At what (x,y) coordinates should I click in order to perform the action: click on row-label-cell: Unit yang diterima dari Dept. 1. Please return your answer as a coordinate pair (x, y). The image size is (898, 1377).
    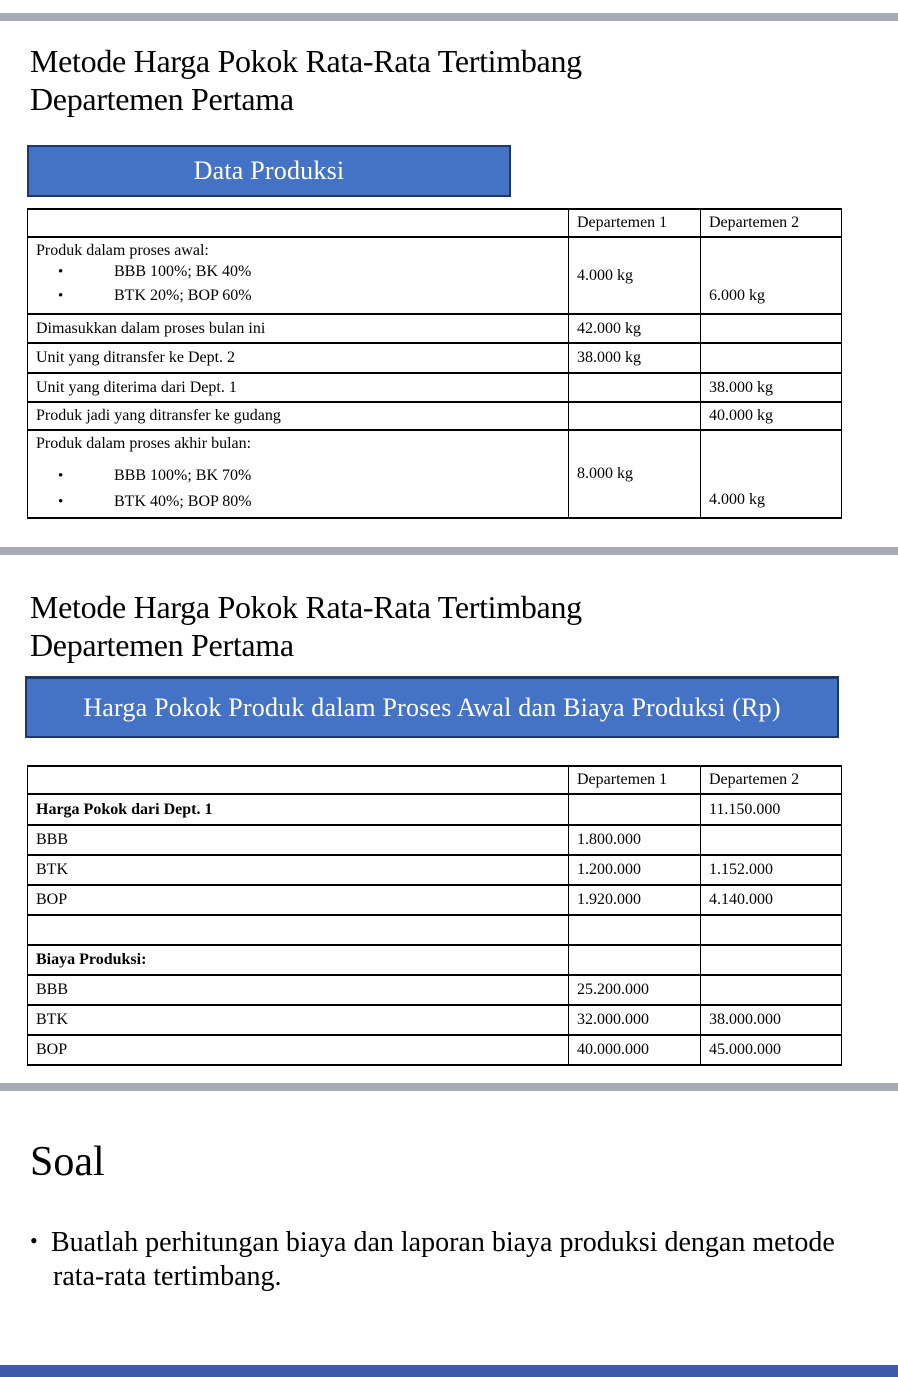
    Looking at the image, I should click on (298, 387).